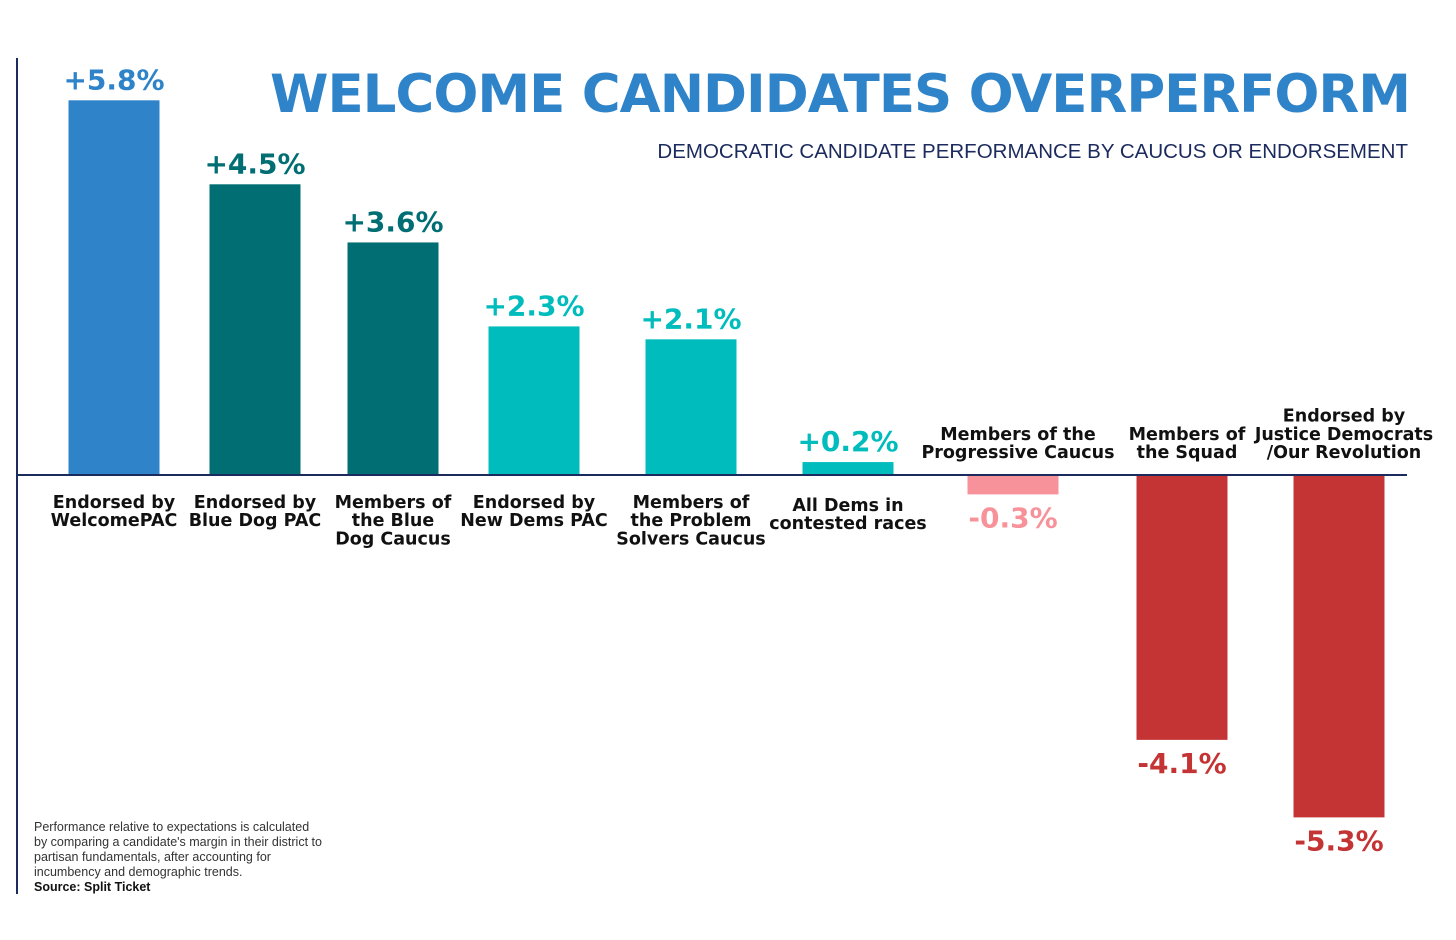 The image size is (1456, 940). What do you see at coordinates (1018, 435) in the screenshot?
I see `category-label-line: Members of the` at bounding box center [1018, 435].